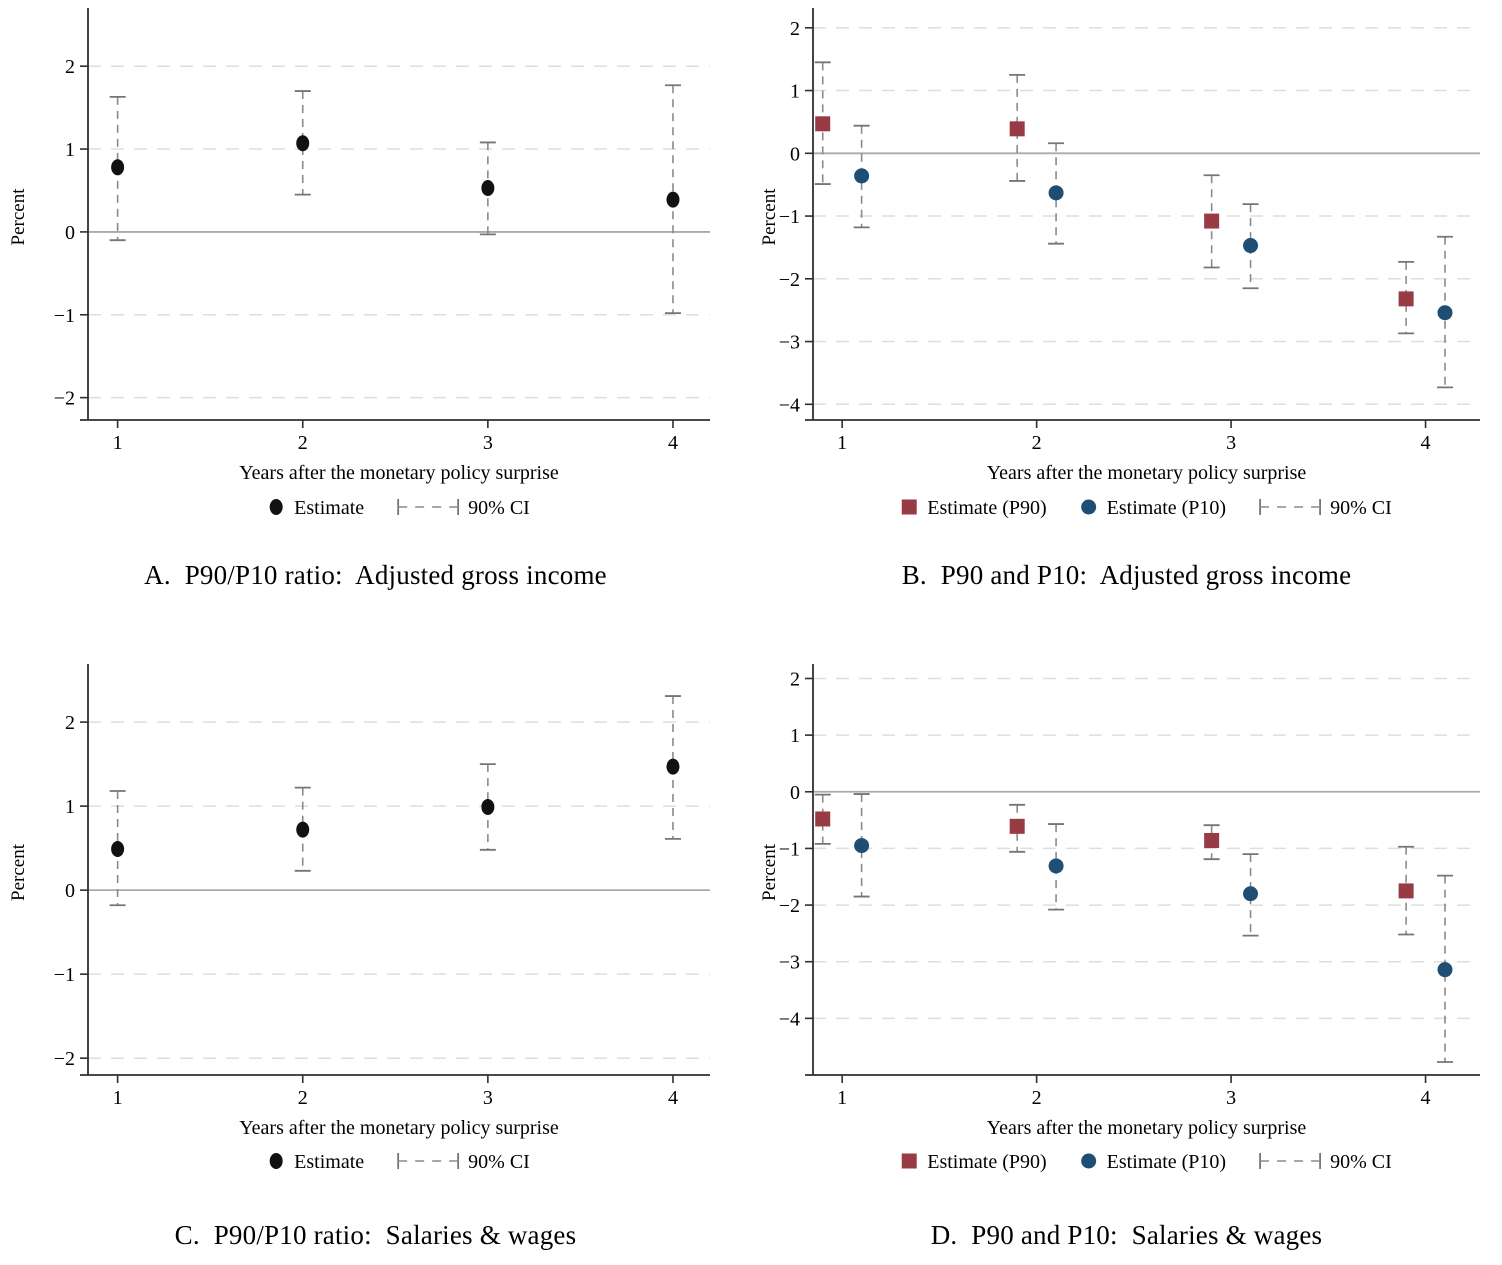 The width and height of the screenshot is (1502, 1265). I want to click on panel-title-a: A. P90/P10 ratio: Adjusted gross income, so click(375, 574).